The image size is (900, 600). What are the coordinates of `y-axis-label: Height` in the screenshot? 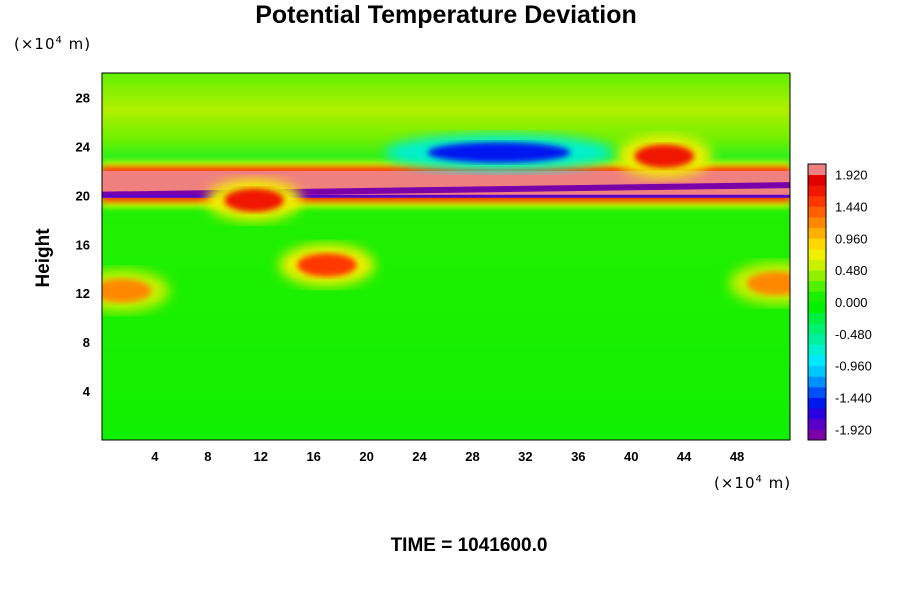 It's located at (43, 258).